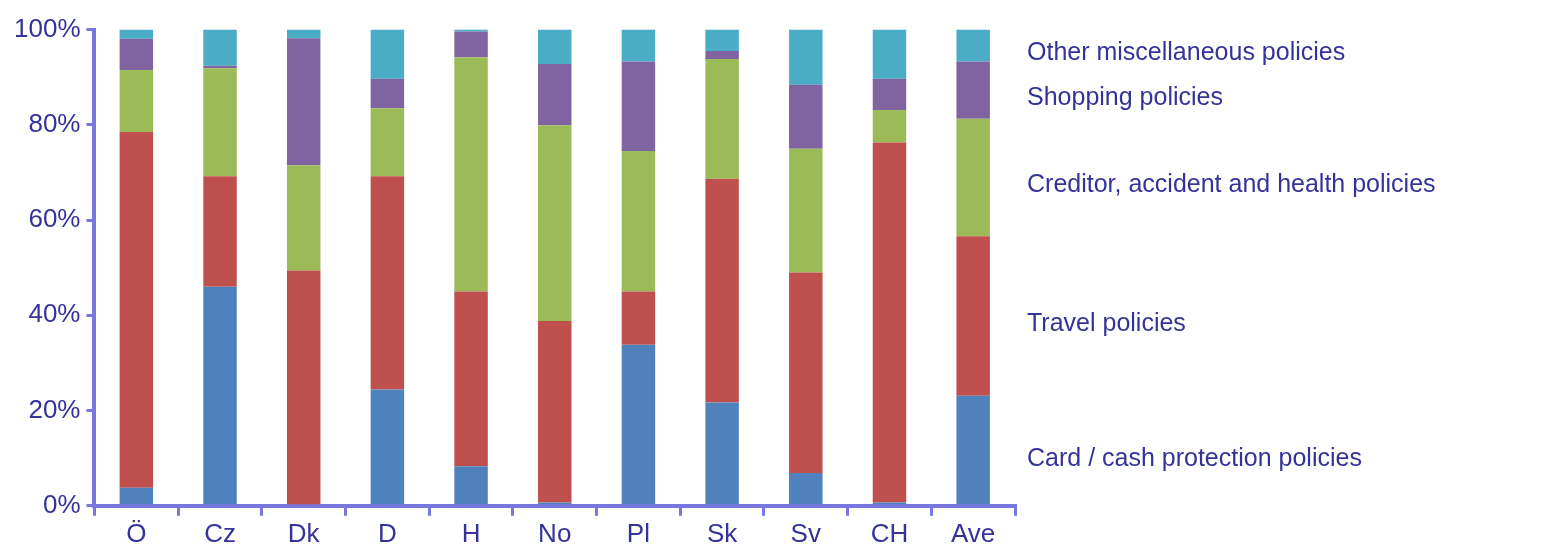 The height and width of the screenshot is (556, 1553). I want to click on x-tick-label: Ö, so click(136, 532).